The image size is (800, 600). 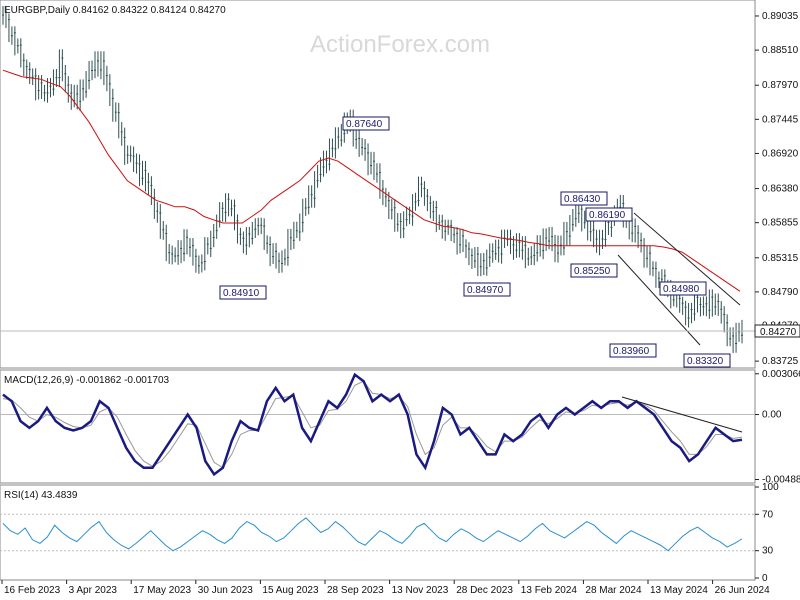 I want to click on price-y-tick-label: 0.89035, so click(x=780, y=16).